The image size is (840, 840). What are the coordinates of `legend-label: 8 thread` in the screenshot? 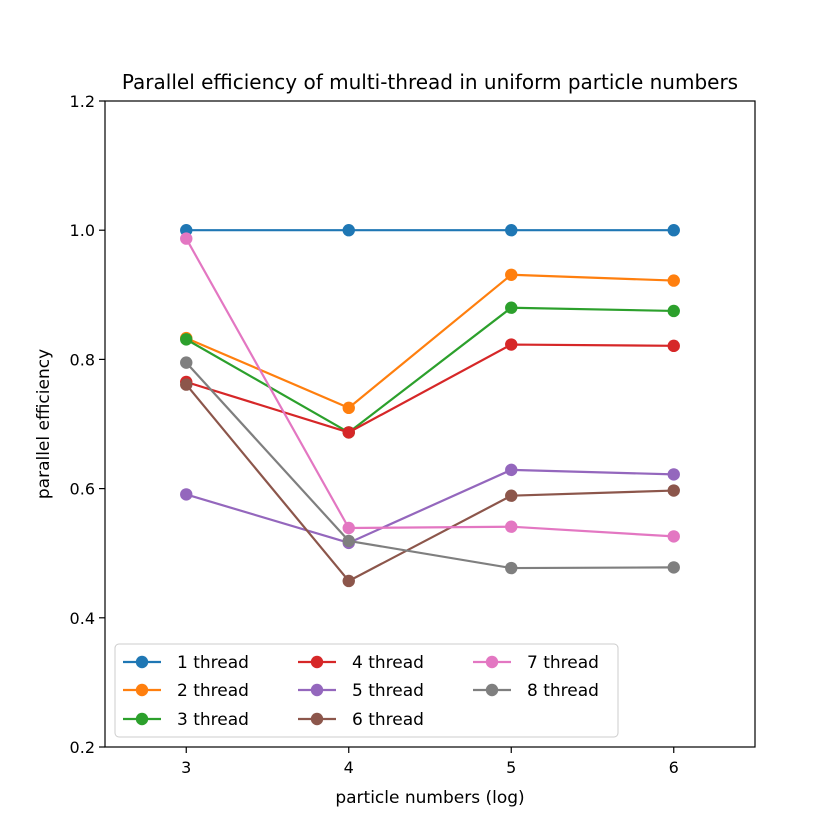 It's located at (563, 691).